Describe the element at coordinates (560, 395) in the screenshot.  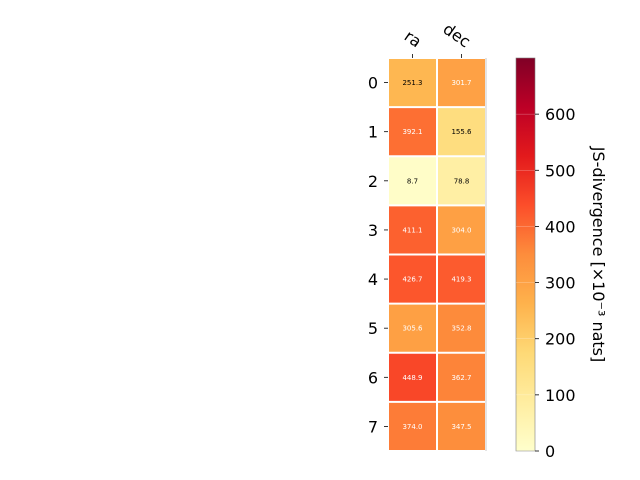
I see `colorbar-tick-label-100: 100` at that location.